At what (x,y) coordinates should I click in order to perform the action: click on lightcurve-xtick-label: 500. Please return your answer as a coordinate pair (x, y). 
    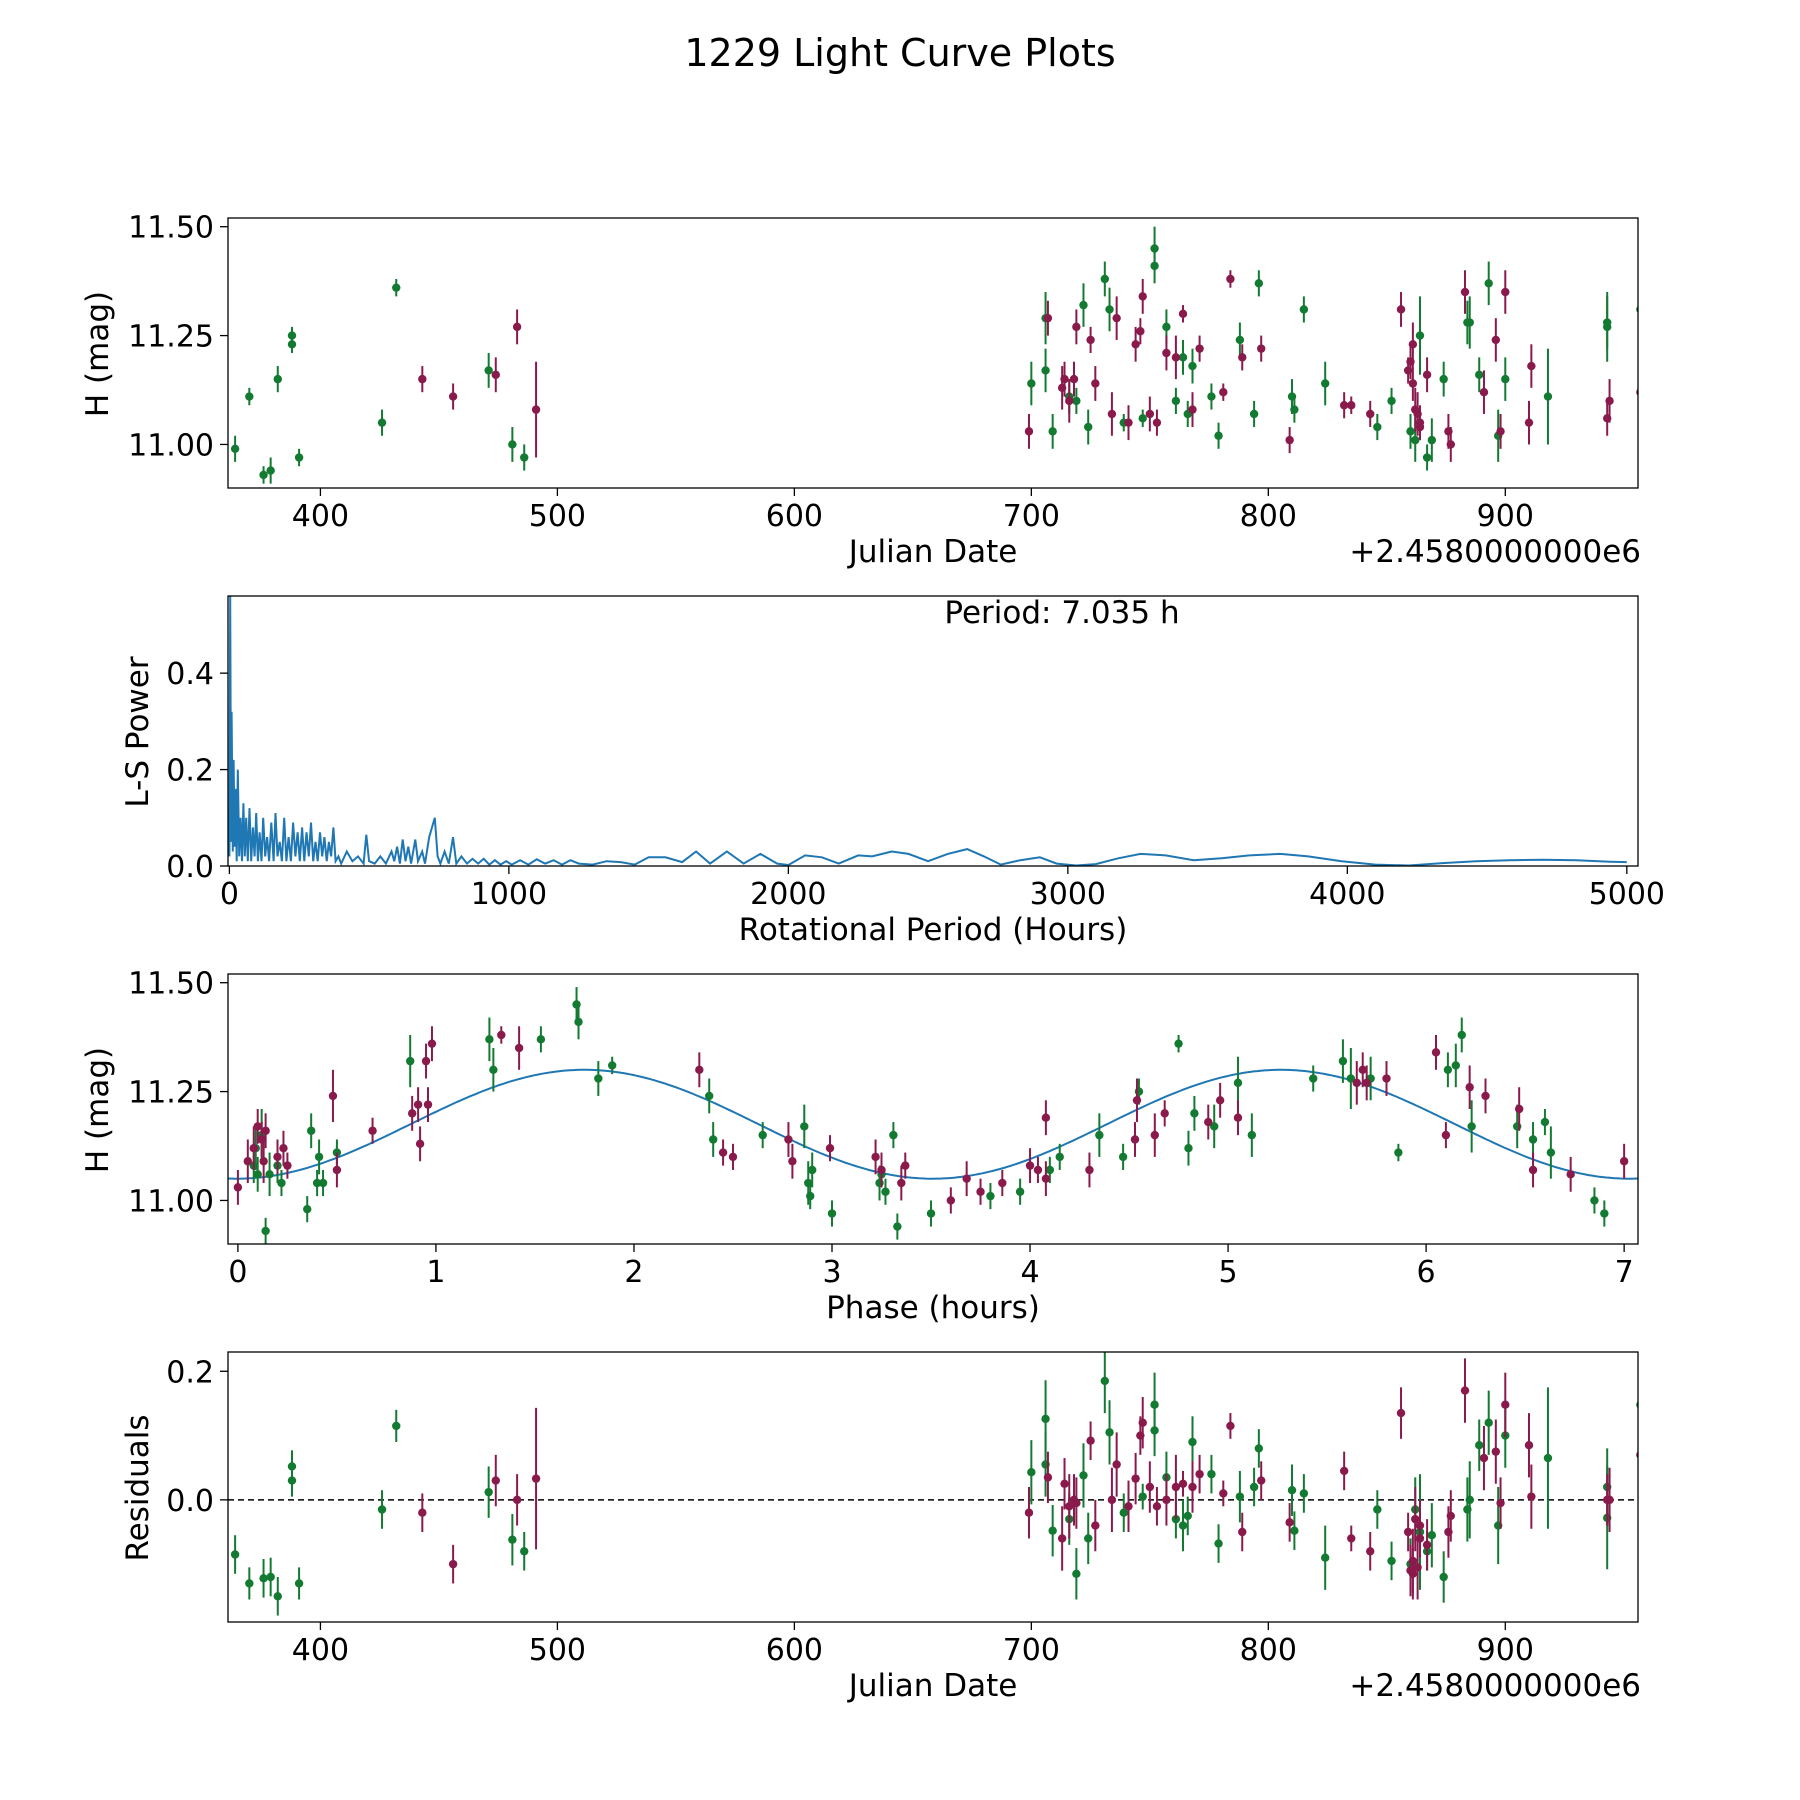
    Looking at the image, I should click on (557, 516).